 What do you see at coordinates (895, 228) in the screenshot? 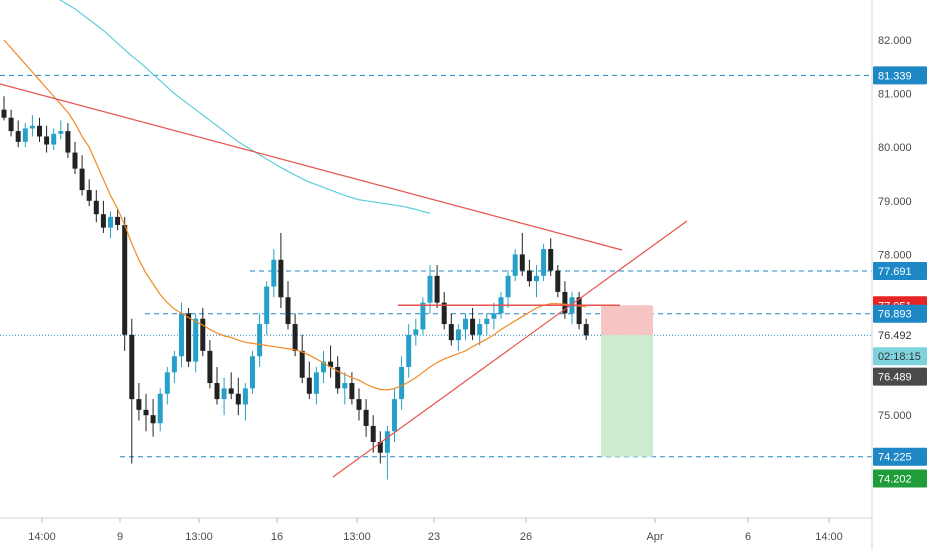
I see `price-axis: 82.000 81.000 80.000 79.000 78.000 75.000` at bounding box center [895, 228].